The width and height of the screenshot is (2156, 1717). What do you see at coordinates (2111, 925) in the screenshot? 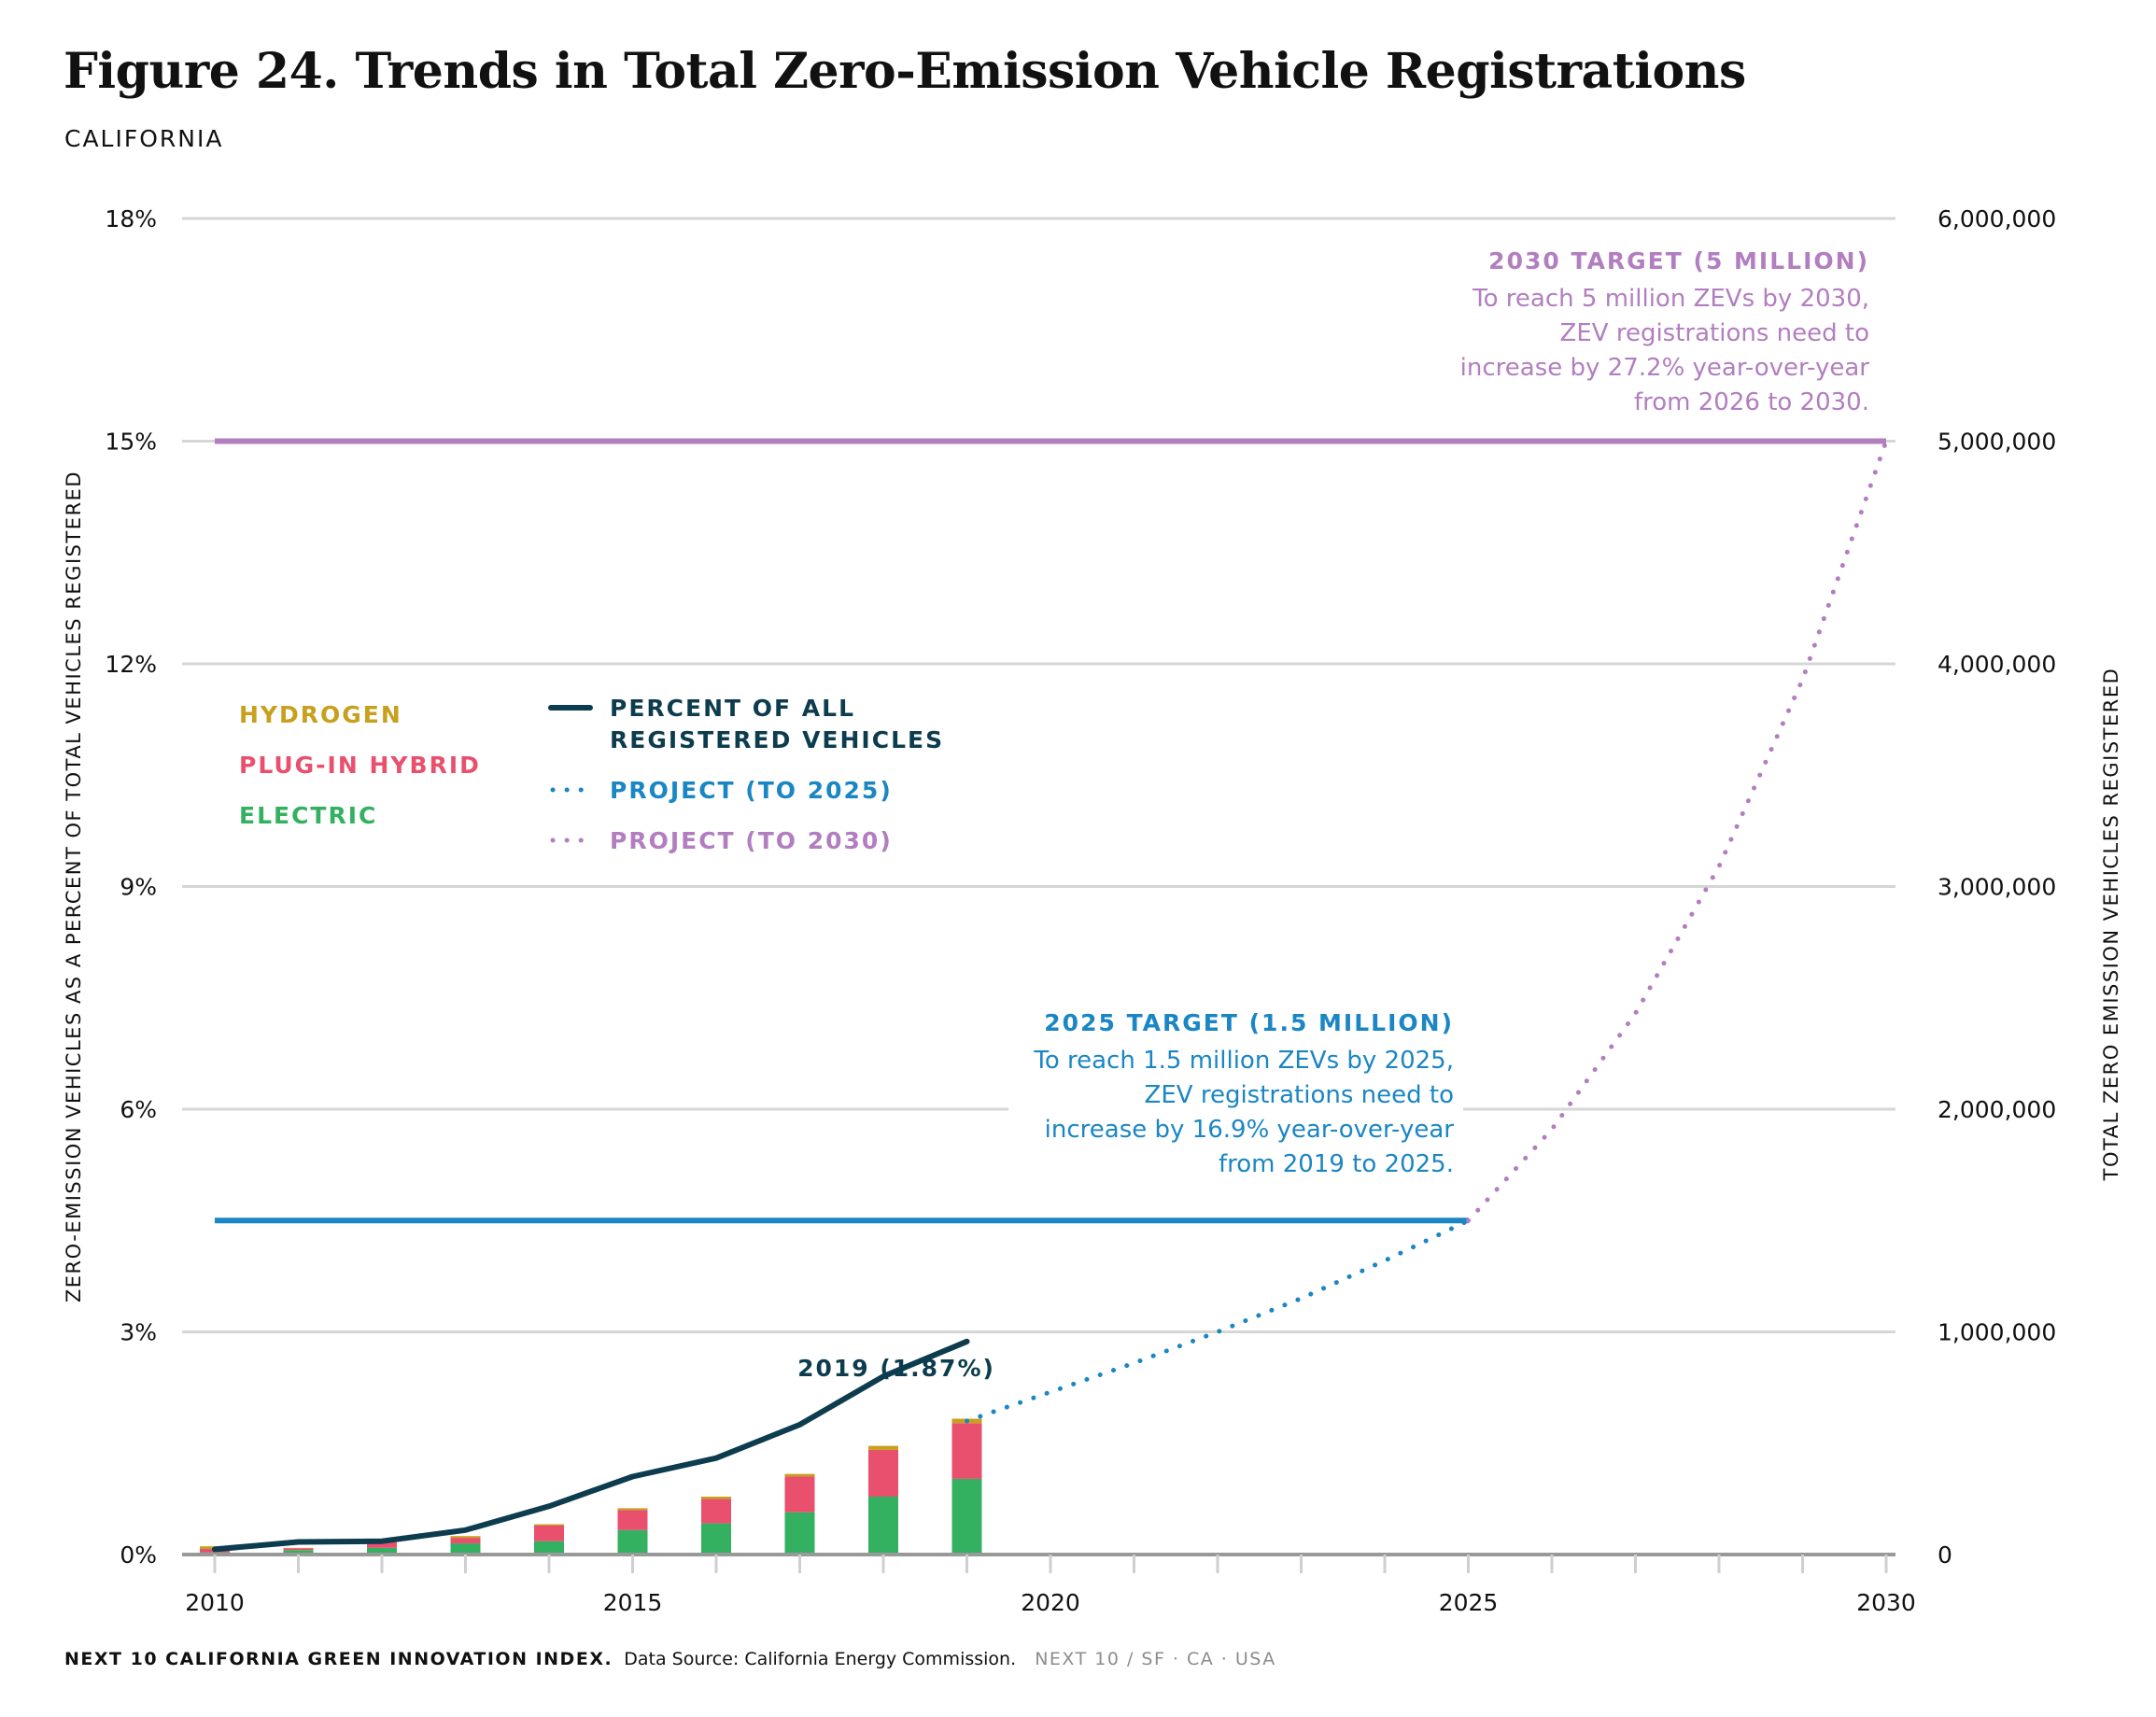
I see `right-axis-title: TOTAL ZERO EMISSION VEHICLES REGISTERED` at bounding box center [2111, 925].